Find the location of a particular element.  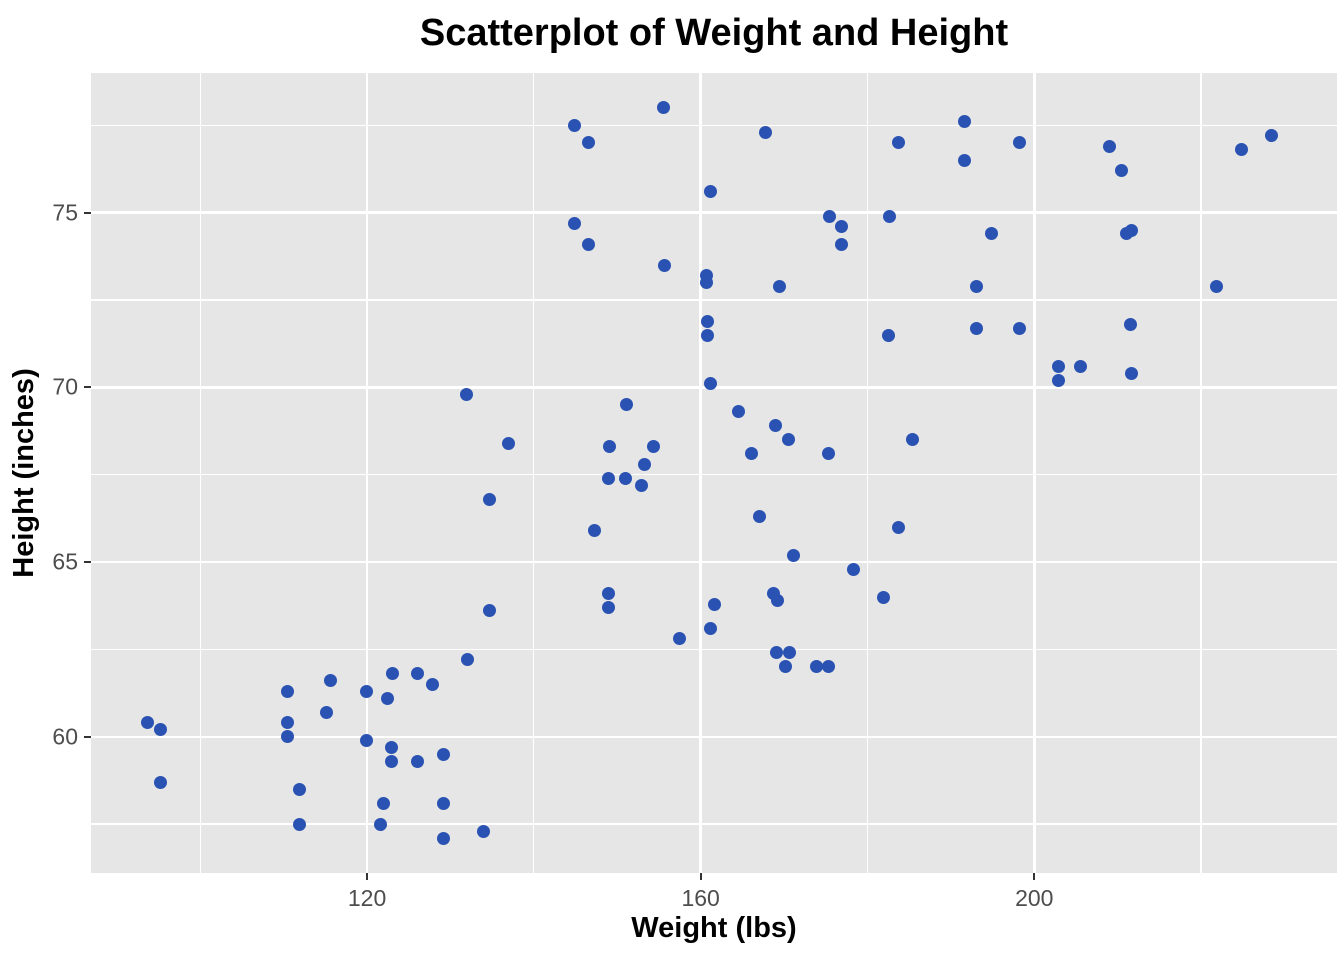

y-tick-label: 60 is located at coordinates (65, 736).